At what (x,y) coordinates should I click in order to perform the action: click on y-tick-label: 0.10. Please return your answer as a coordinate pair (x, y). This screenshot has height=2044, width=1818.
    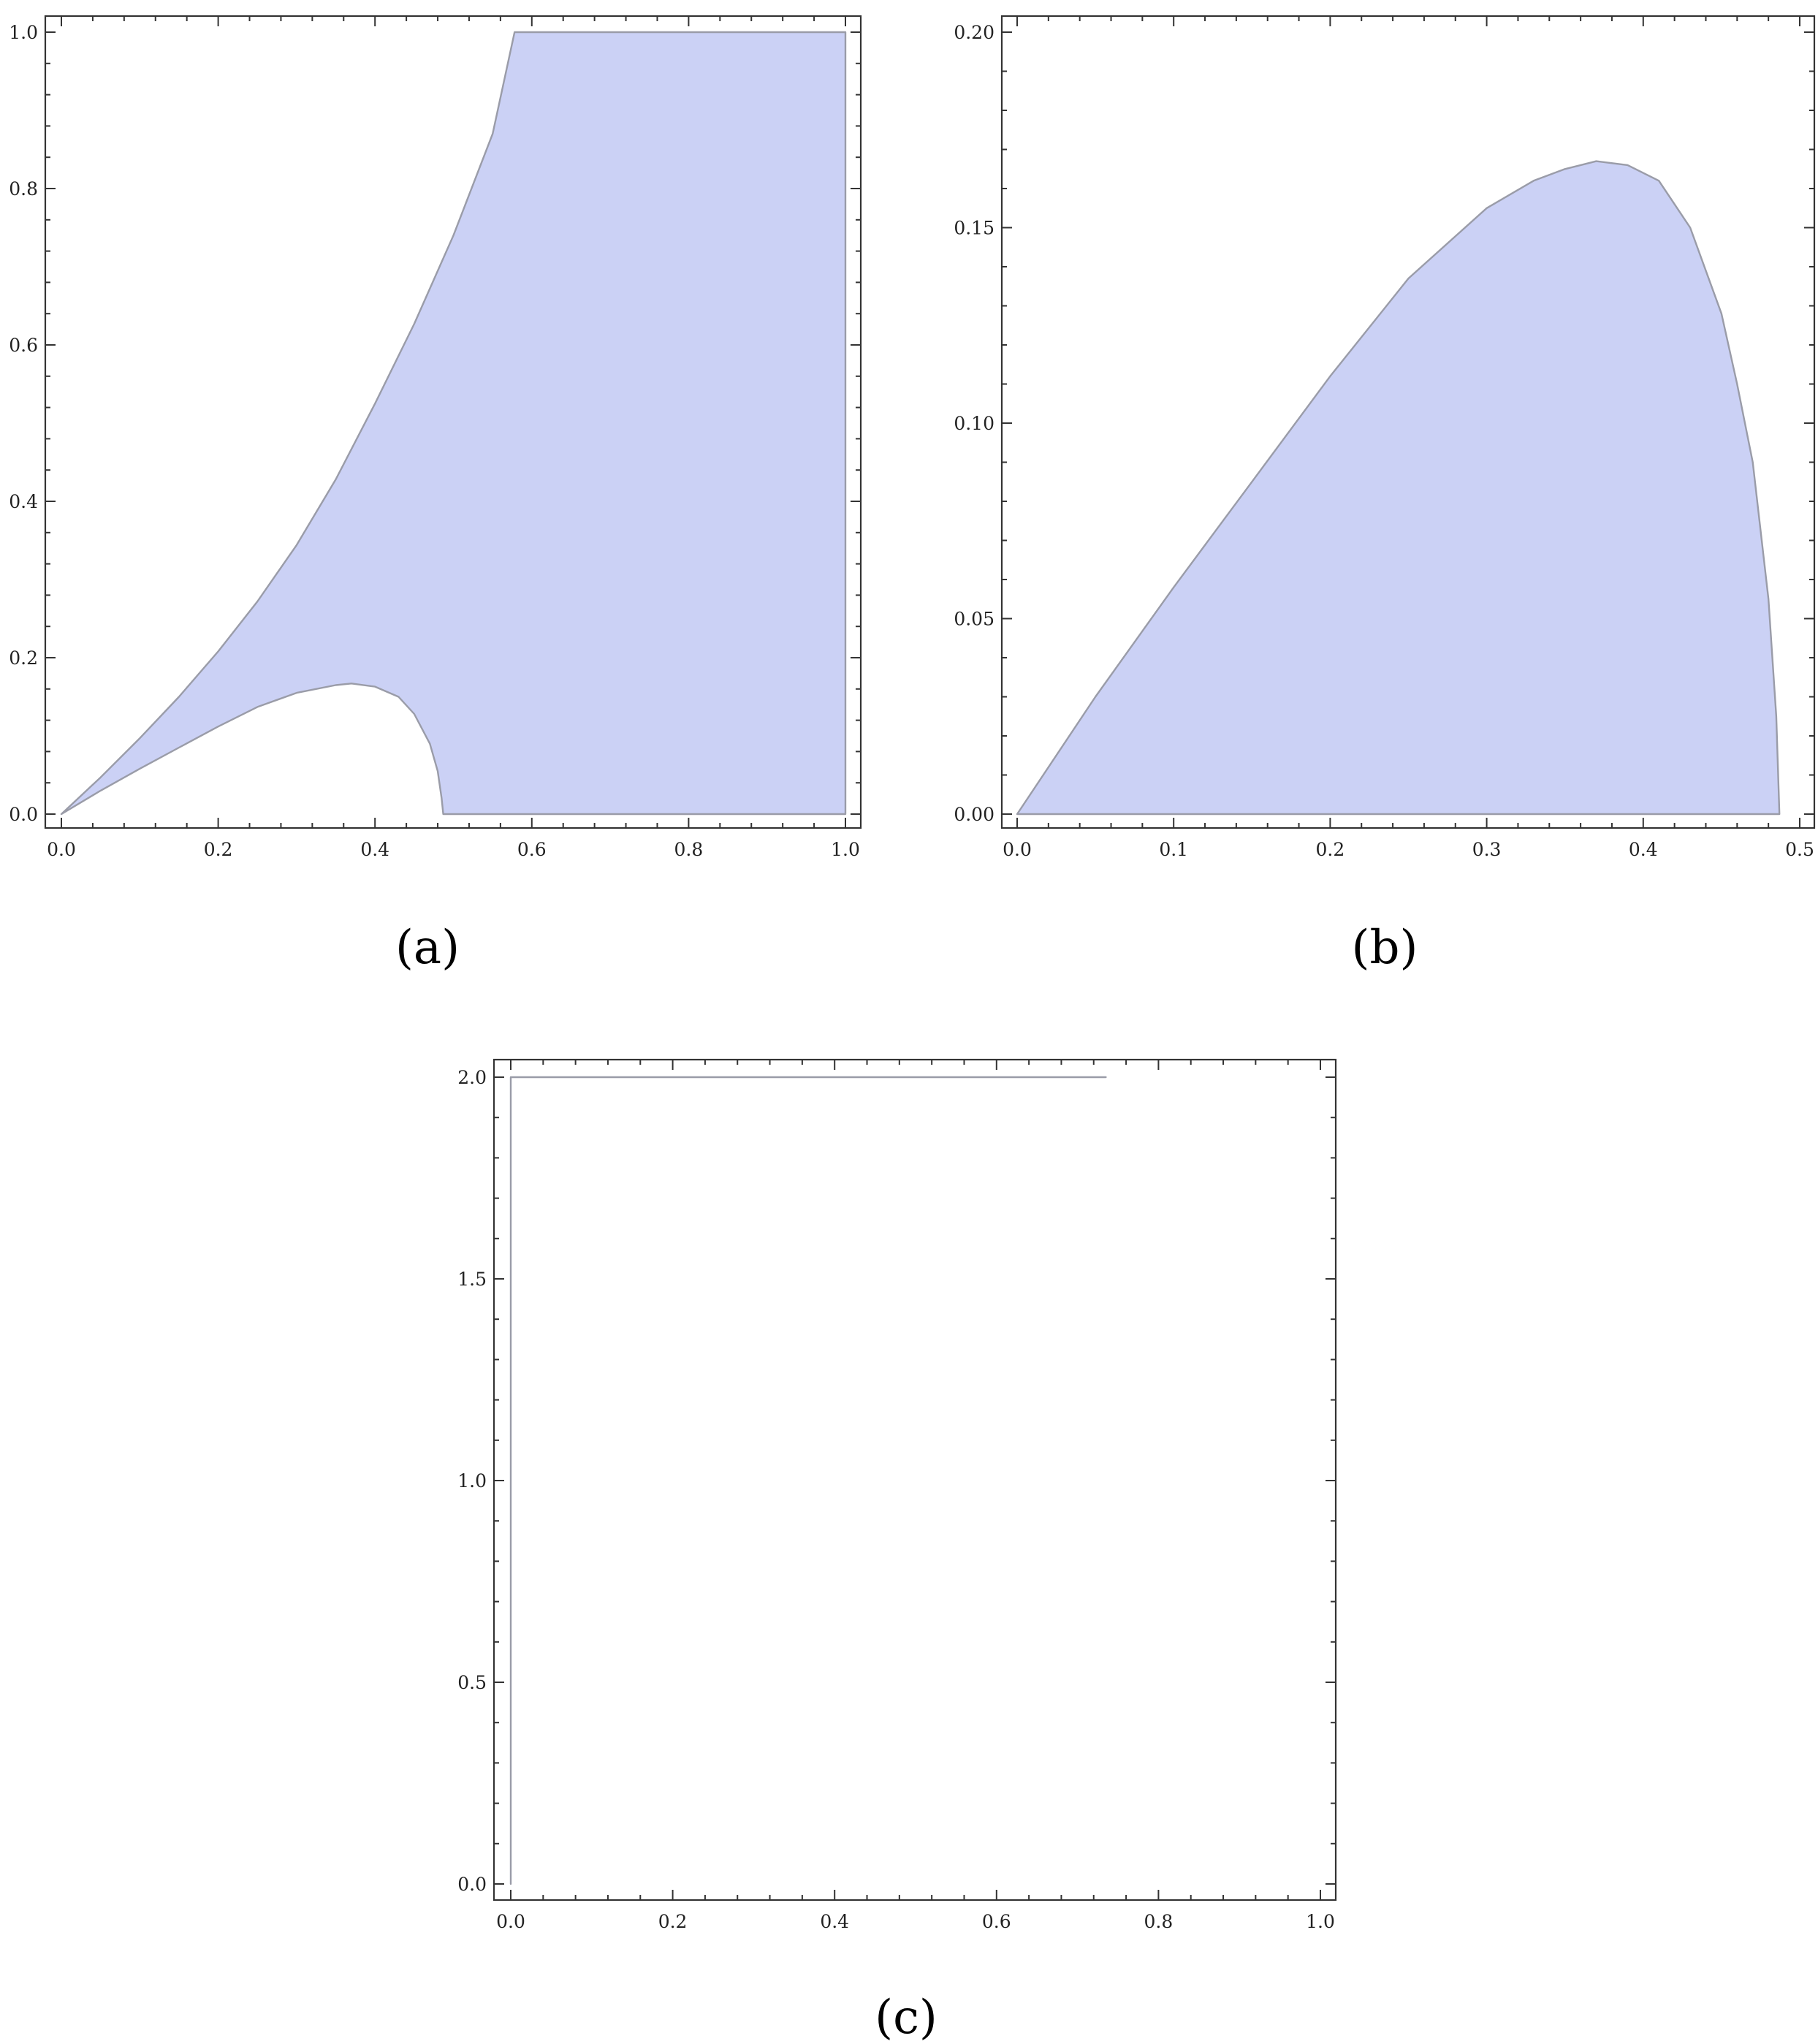
    Looking at the image, I should click on (974, 423).